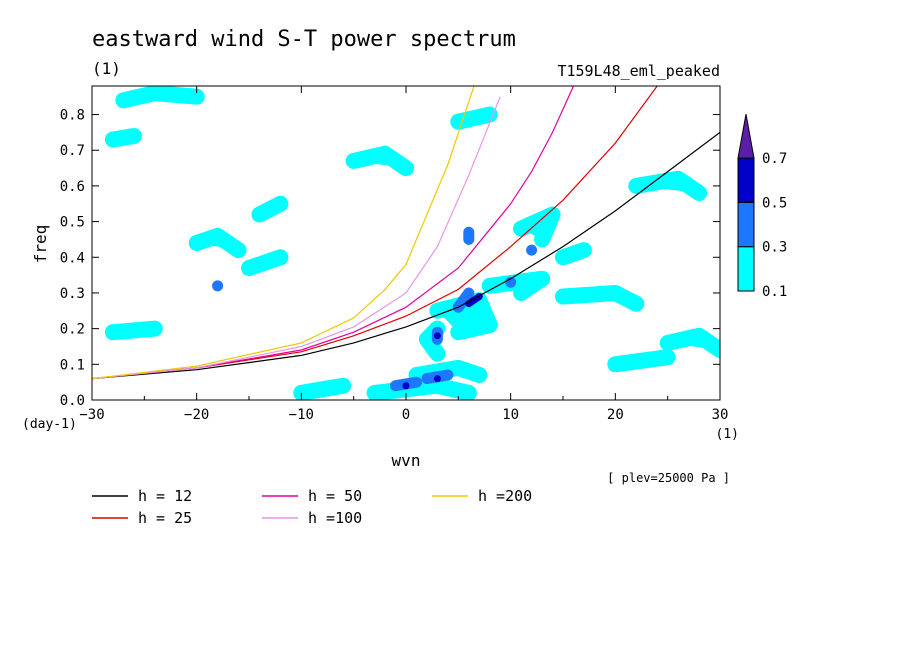 Image resolution: width=904 pixels, height=654 pixels. Describe the element at coordinates (505, 496) in the screenshot. I see `legend-label-4: h =200` at that location.